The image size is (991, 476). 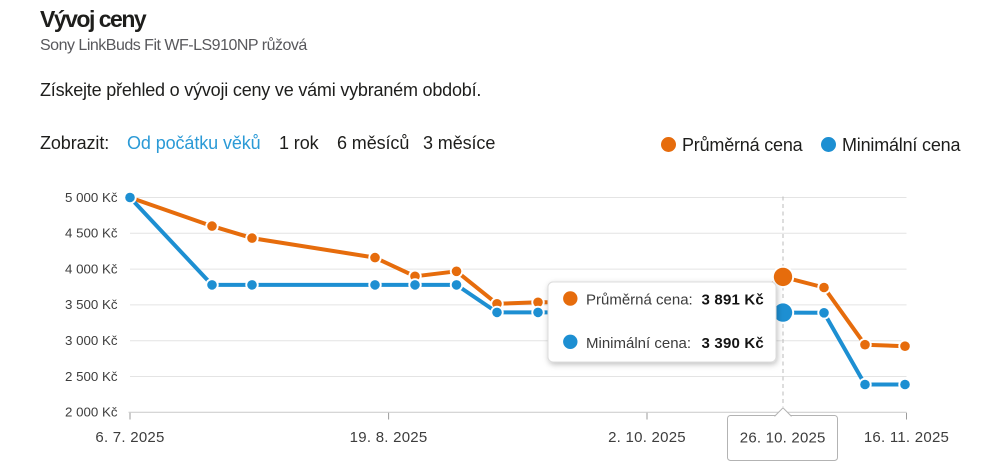 What do you see at coordinates (647, 437) in the screenshot?
I see `svg-text: 2. 10. 2025` at bounding box center [647, 437].